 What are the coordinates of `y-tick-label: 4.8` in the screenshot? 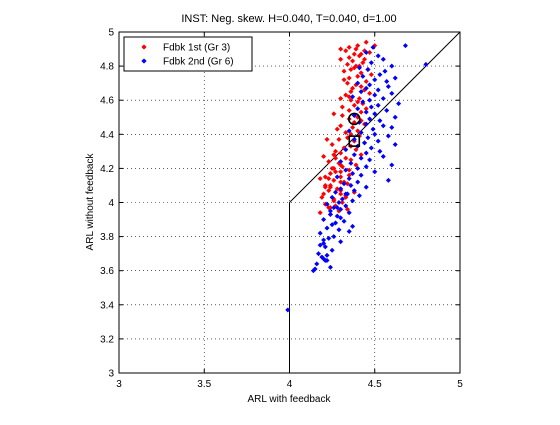 It's located at (107, 67).